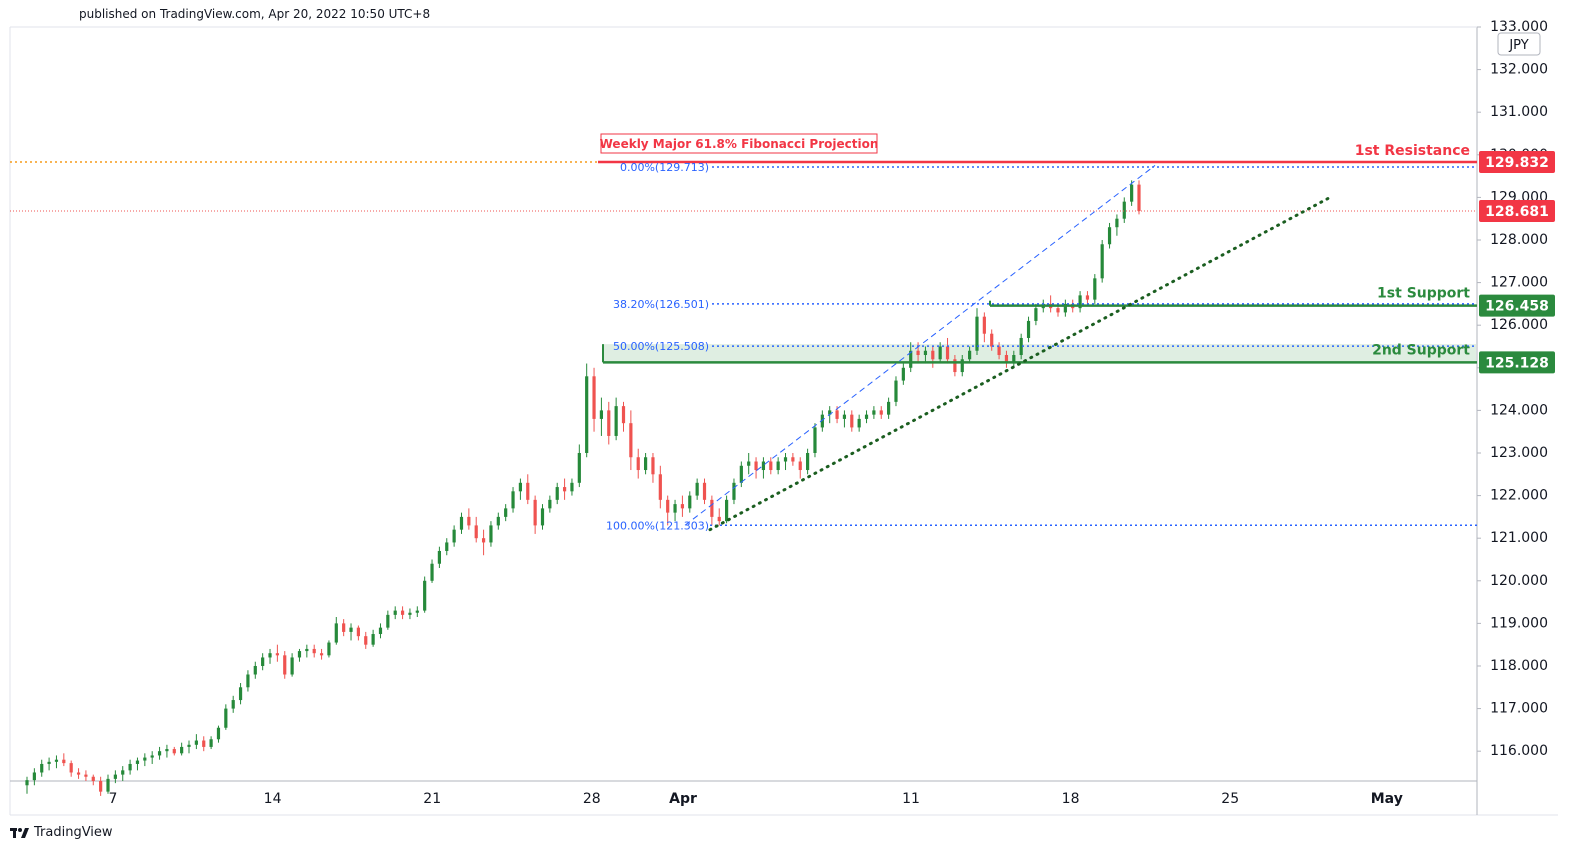 The width and height of the screenshot is (1572, 853). I want to click on support-1-price-tag-bg, so click(1517, 305).